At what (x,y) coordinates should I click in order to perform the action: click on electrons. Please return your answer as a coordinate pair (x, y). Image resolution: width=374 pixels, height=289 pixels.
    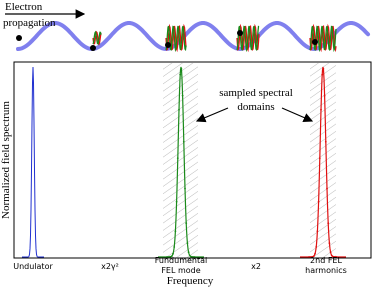
    Looking at the image, I should click on (167, 40).